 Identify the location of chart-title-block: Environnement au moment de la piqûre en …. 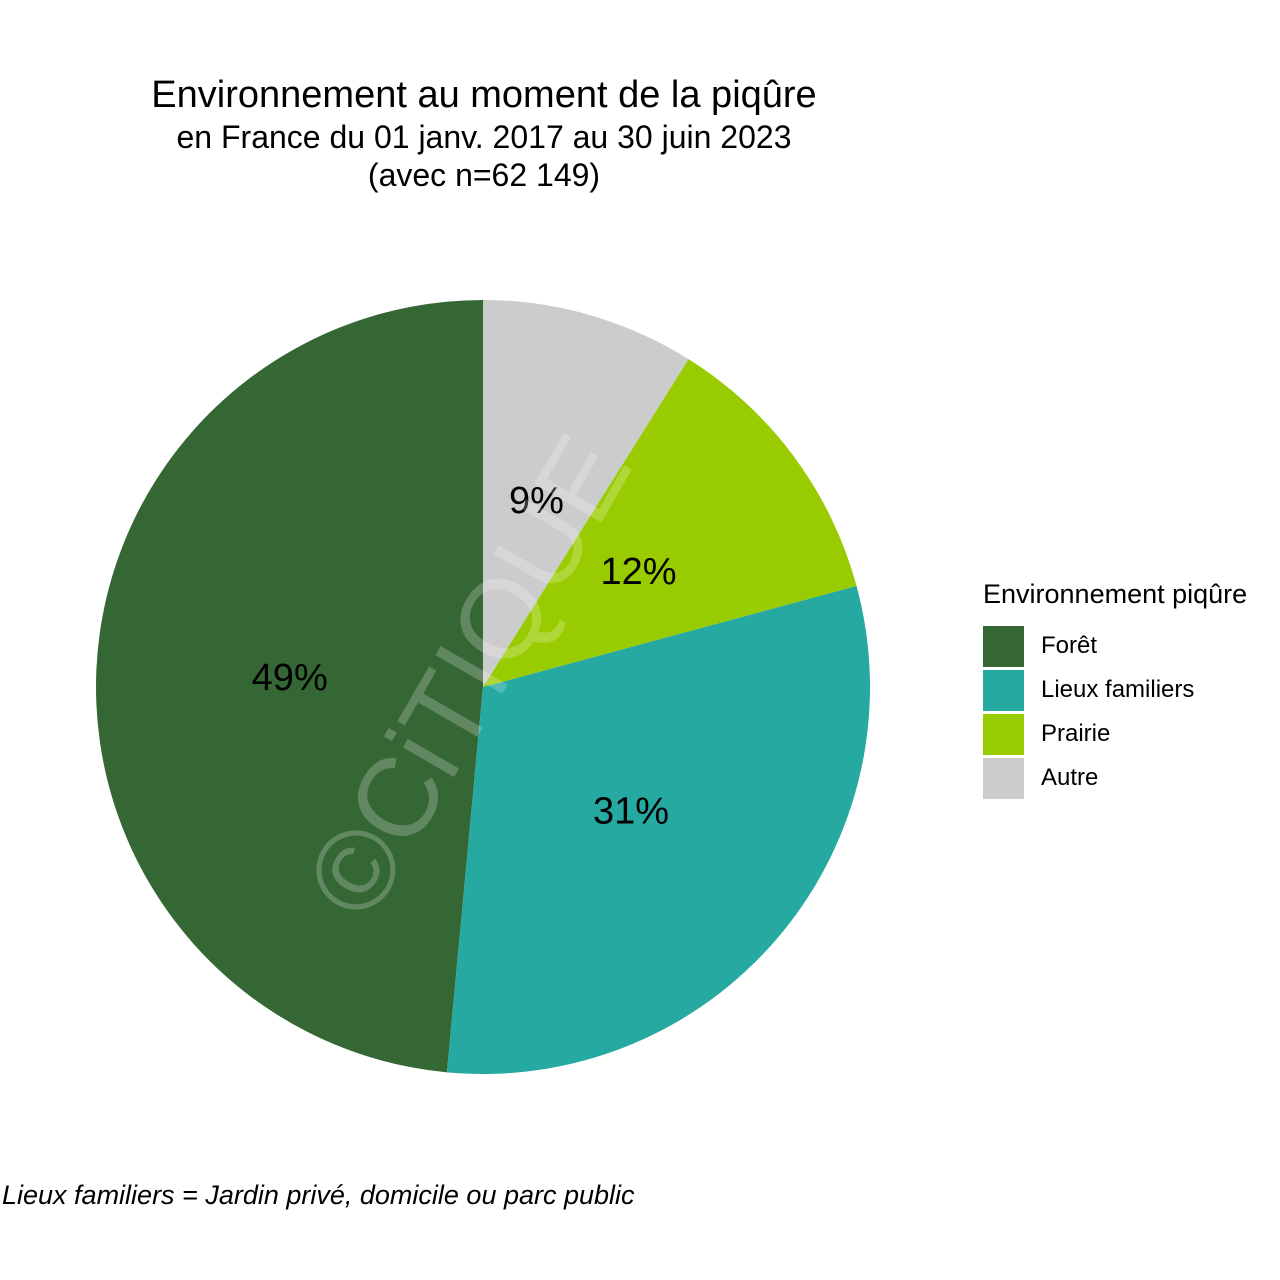
(484, 133).